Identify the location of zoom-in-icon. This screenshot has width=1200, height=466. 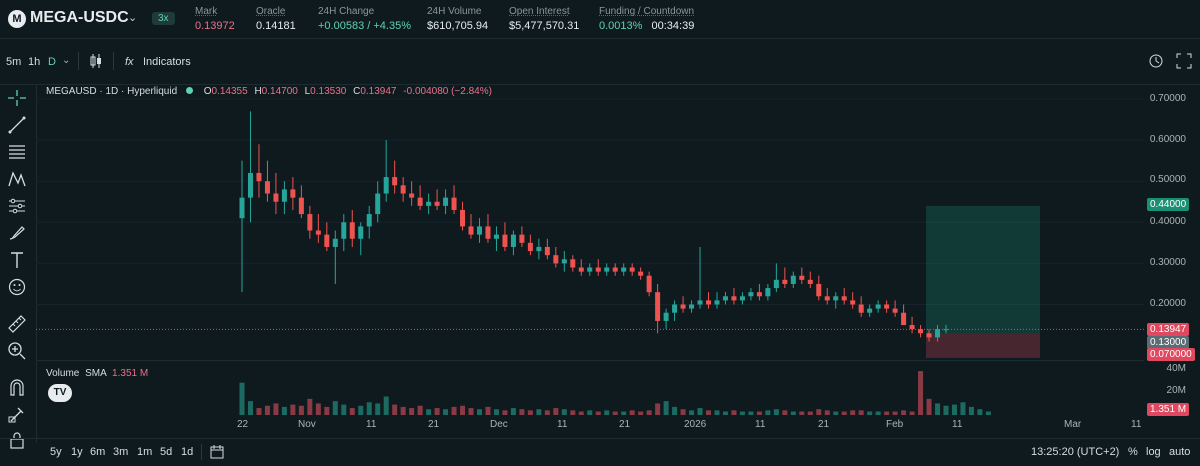
(17, 350).